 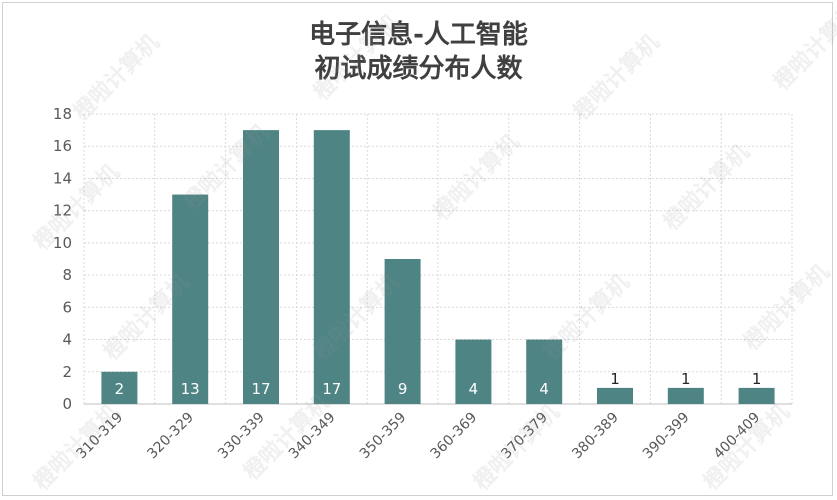 What do you see at coordinates (595, 436) in the screenshot?
I see `x-tick-label: 380-389` at bounding box center [595, 436].